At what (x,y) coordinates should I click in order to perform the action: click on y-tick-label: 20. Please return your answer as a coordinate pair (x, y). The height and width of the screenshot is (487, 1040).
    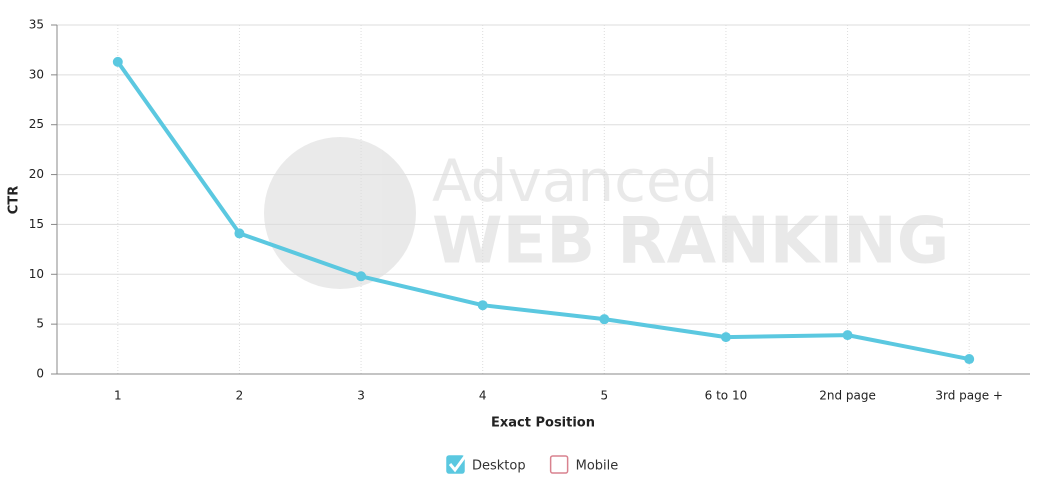
    Looking at the image, I should click on (36, 174).